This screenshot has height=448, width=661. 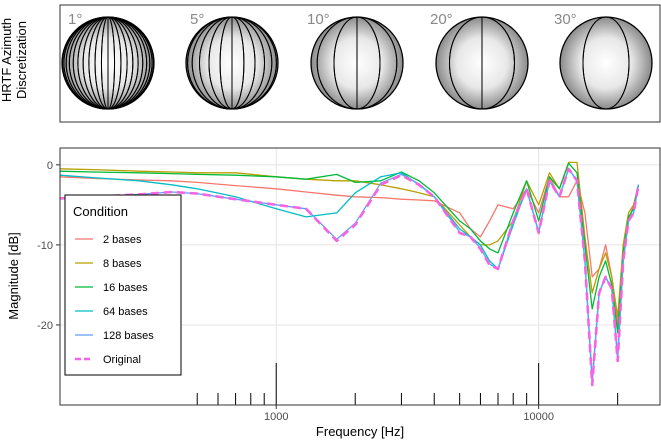 I want to click on panel-title: HRTF AzimuthDiscretization, so click(x=14, y=60).